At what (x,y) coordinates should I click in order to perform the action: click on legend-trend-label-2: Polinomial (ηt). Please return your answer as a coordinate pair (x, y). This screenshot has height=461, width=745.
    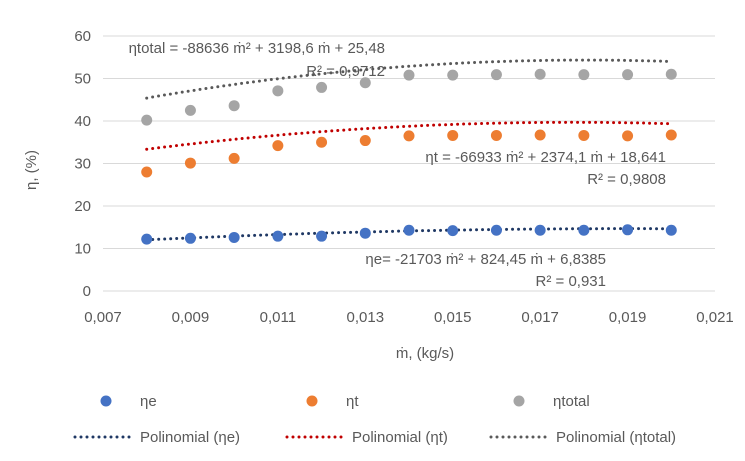
    Looking at the image, I should click on (400, 437).